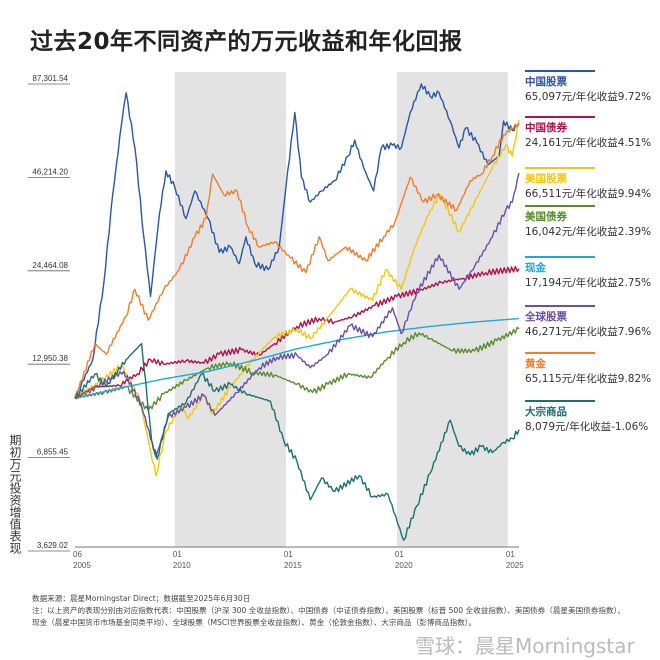 Image resolution: width=660 pixels, height=660 pixels. What do you see at coordinates (535, 268) in the screenshot?
I see `legend-series-name: 现金` at bounding box center [535, 268].